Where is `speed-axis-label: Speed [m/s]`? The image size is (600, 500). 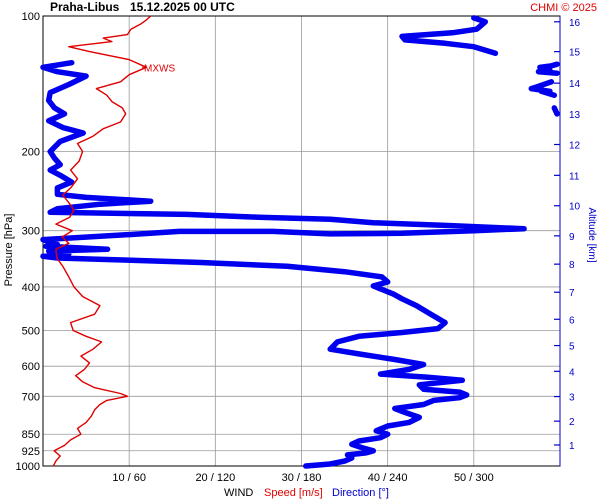 speed-axis-label: Speed [m/s] is located at coordinates (293, 493).